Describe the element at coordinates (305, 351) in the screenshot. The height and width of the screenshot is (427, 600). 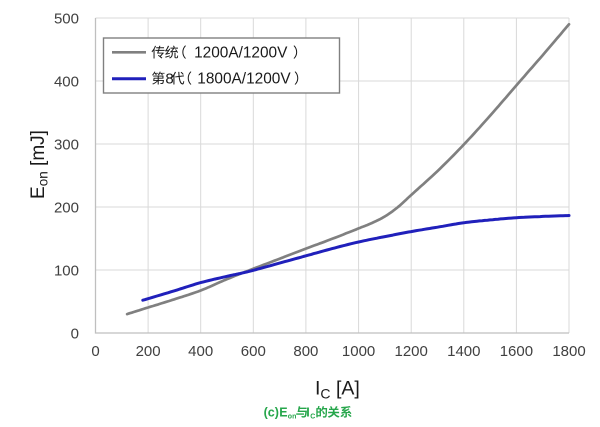
I see `svg-text: 800` at that location.